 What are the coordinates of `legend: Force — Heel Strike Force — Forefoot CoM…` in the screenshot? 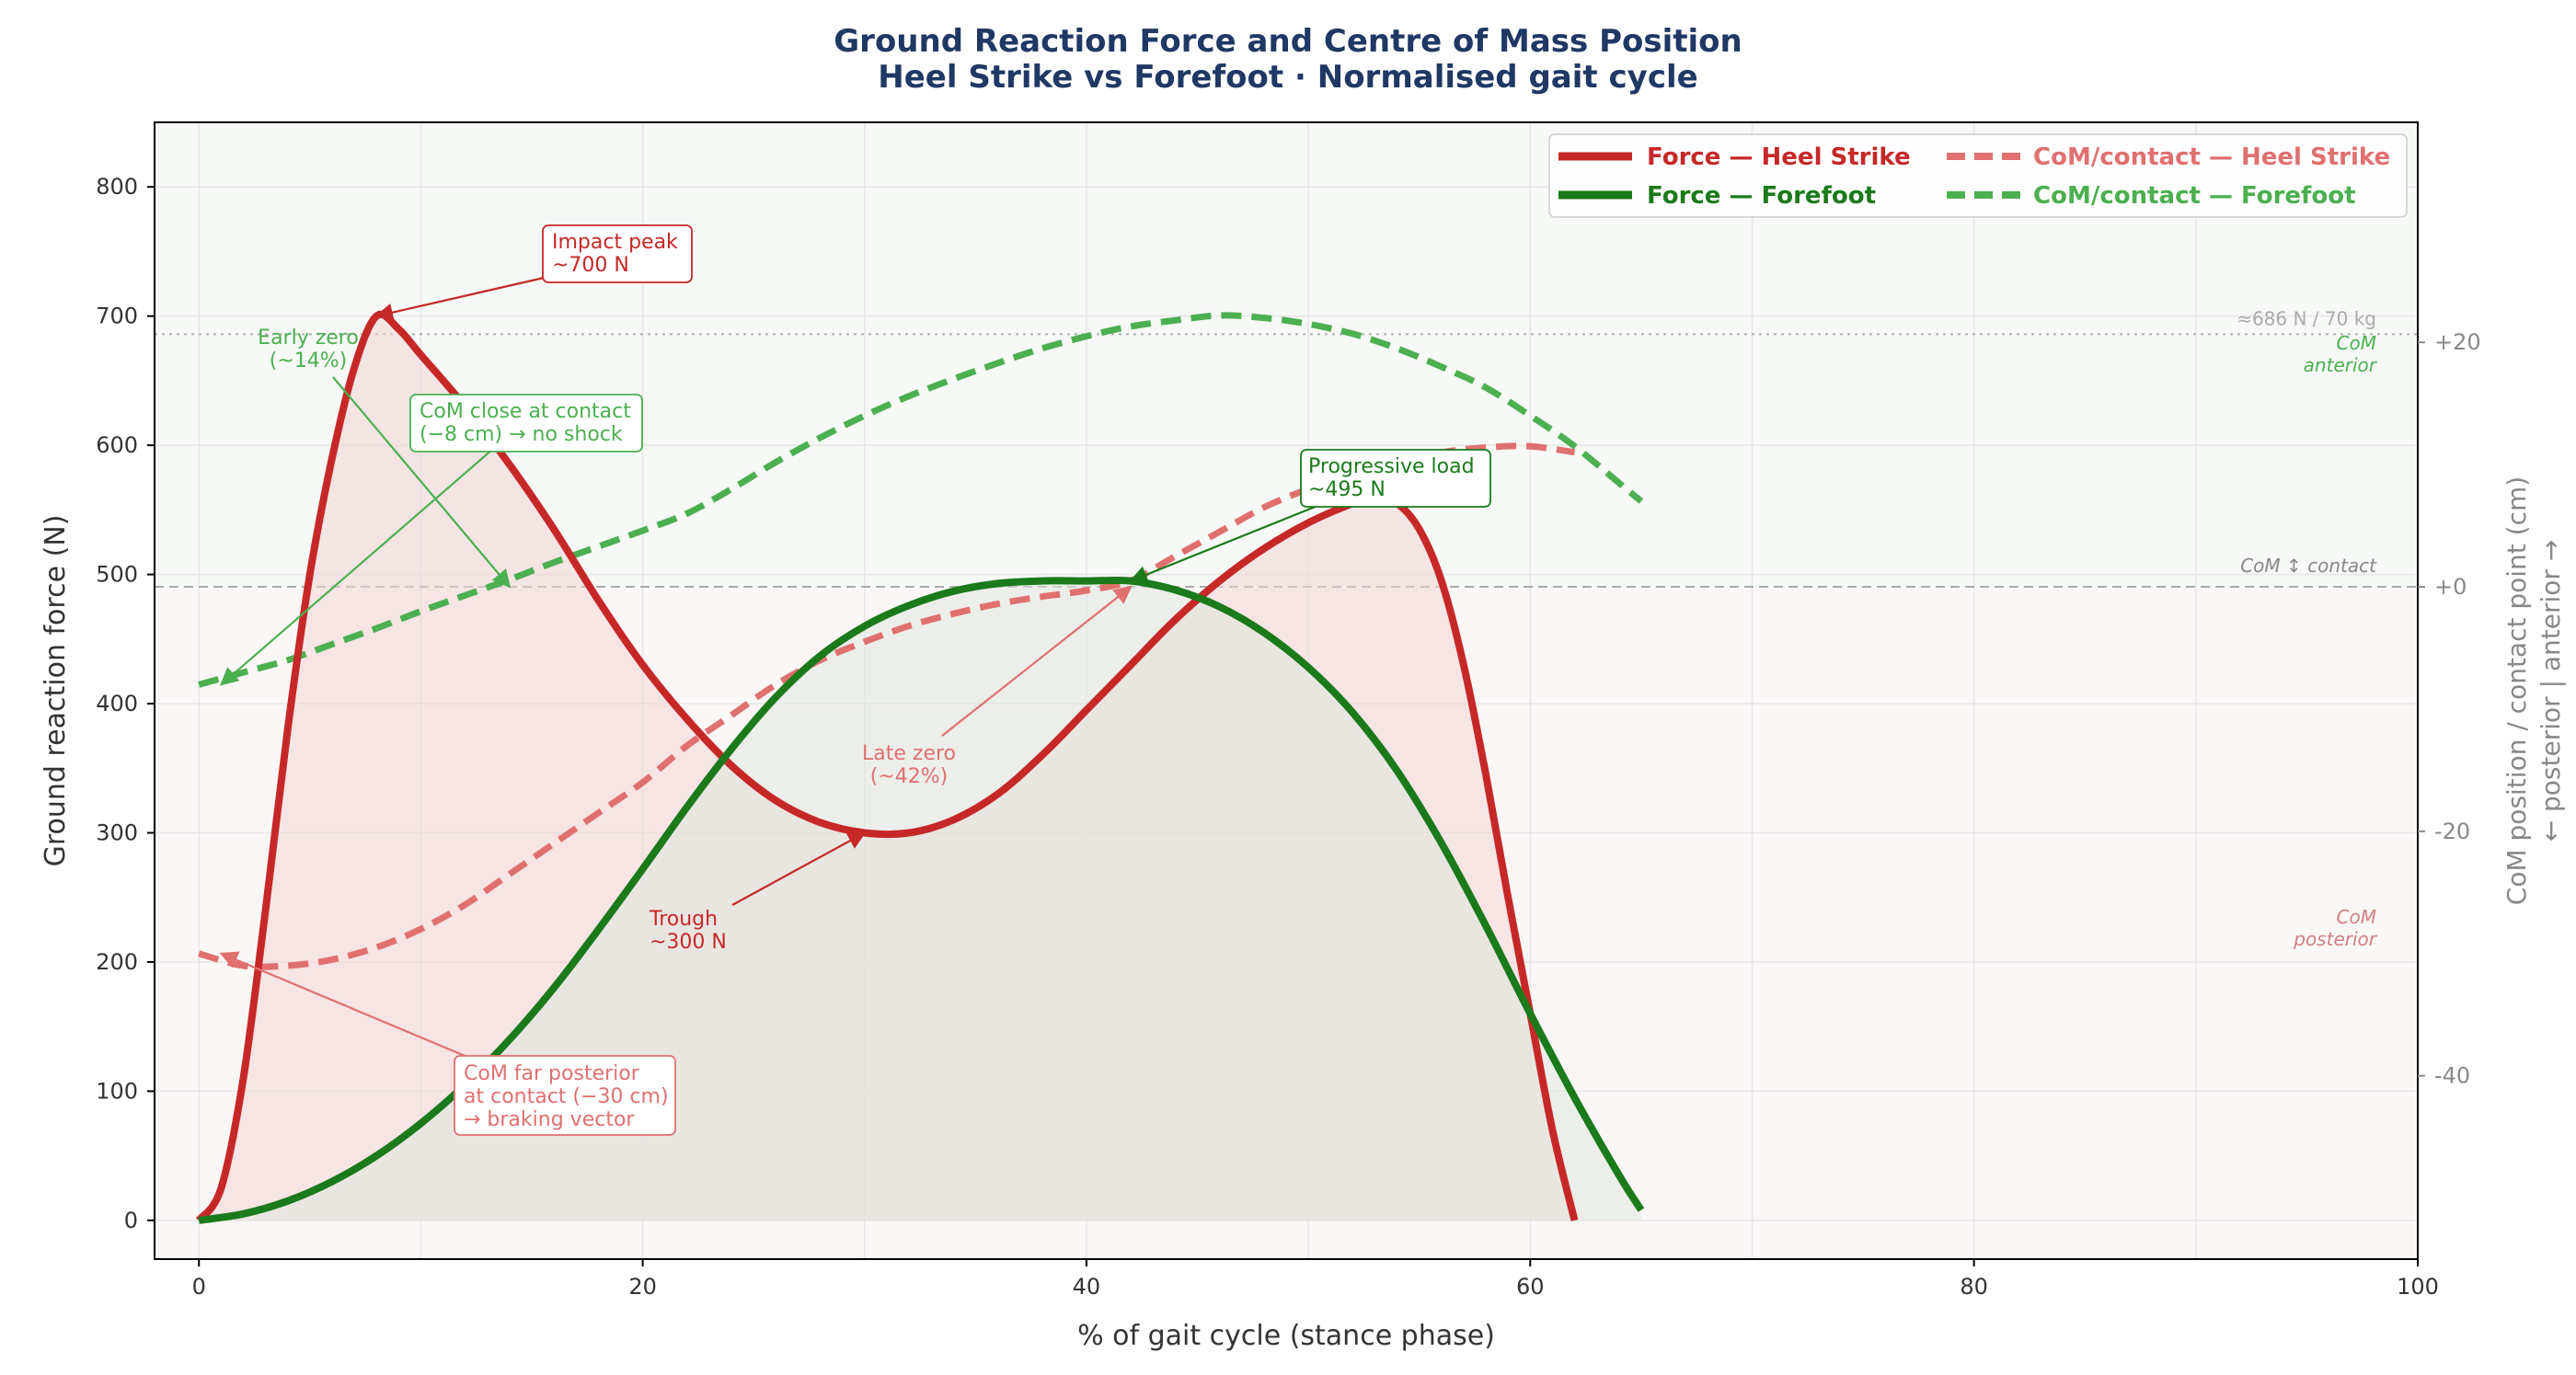 It's located at (1978, 175).